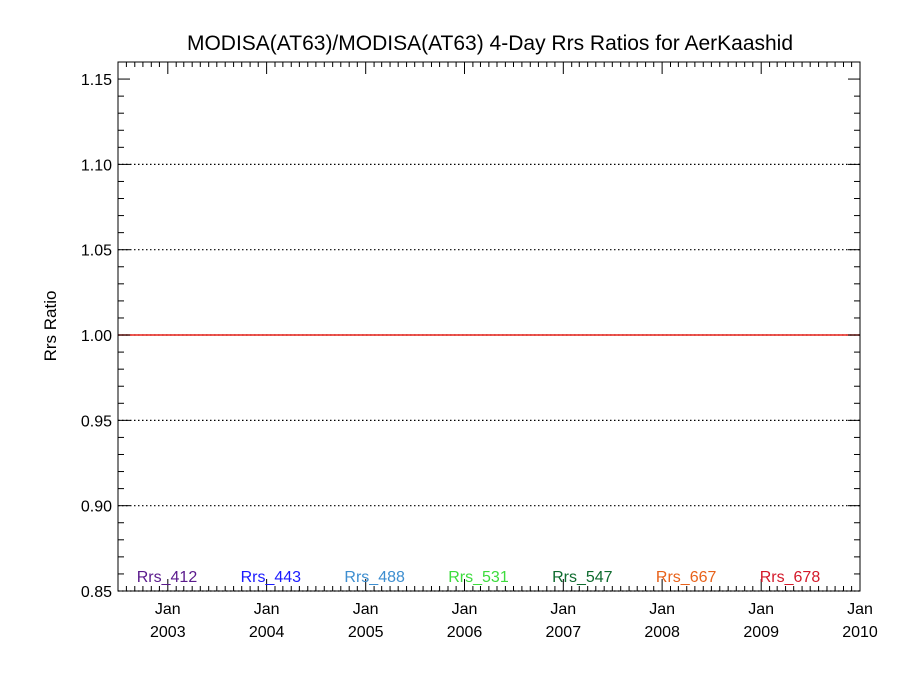  I want to click on y-axis-label: Rrs Ratio, so click(50, 326).